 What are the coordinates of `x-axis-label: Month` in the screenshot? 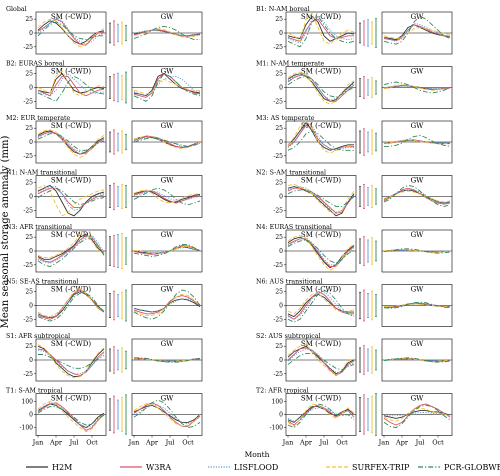 It's located at (257, 454).